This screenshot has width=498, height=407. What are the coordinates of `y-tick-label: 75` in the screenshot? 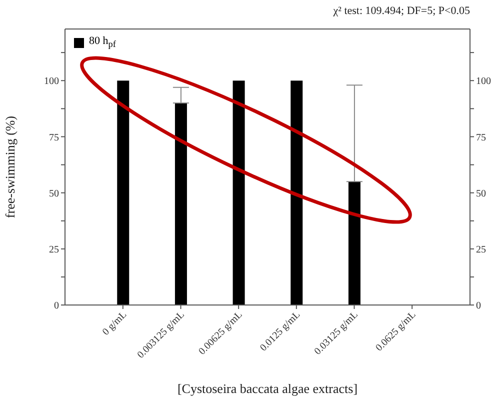 It's located at (54, 138).